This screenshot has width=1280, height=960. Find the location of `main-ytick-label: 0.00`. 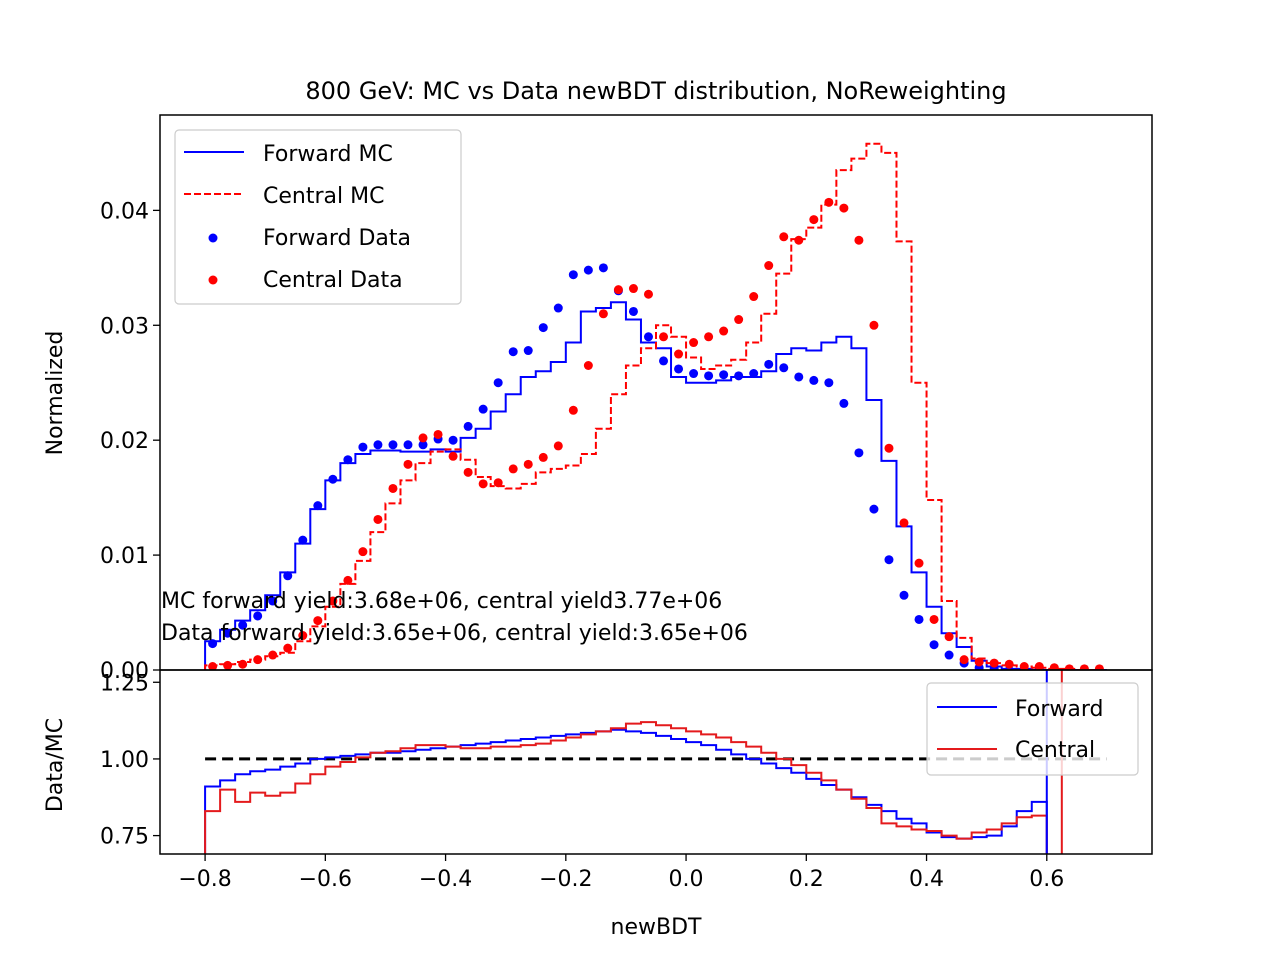

main-ytick-label: 0.00 is located at coordinates (124, 671).